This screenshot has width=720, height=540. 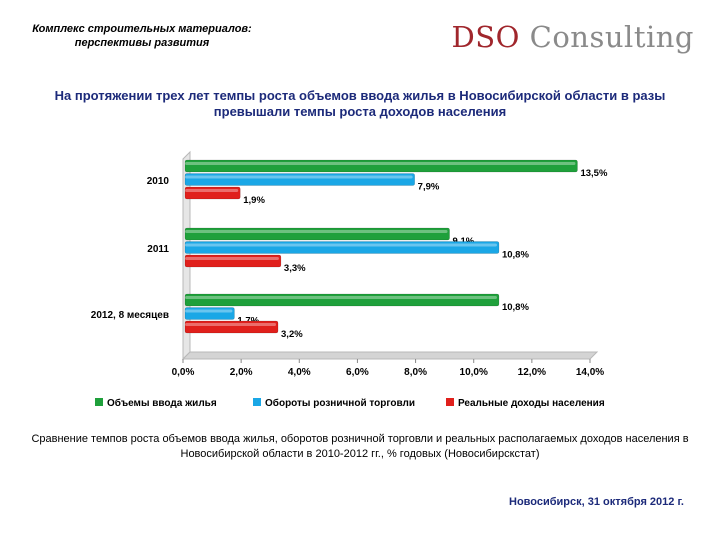 I want to click on x-tick-label: 2,0%, so click(x=241, y=372).